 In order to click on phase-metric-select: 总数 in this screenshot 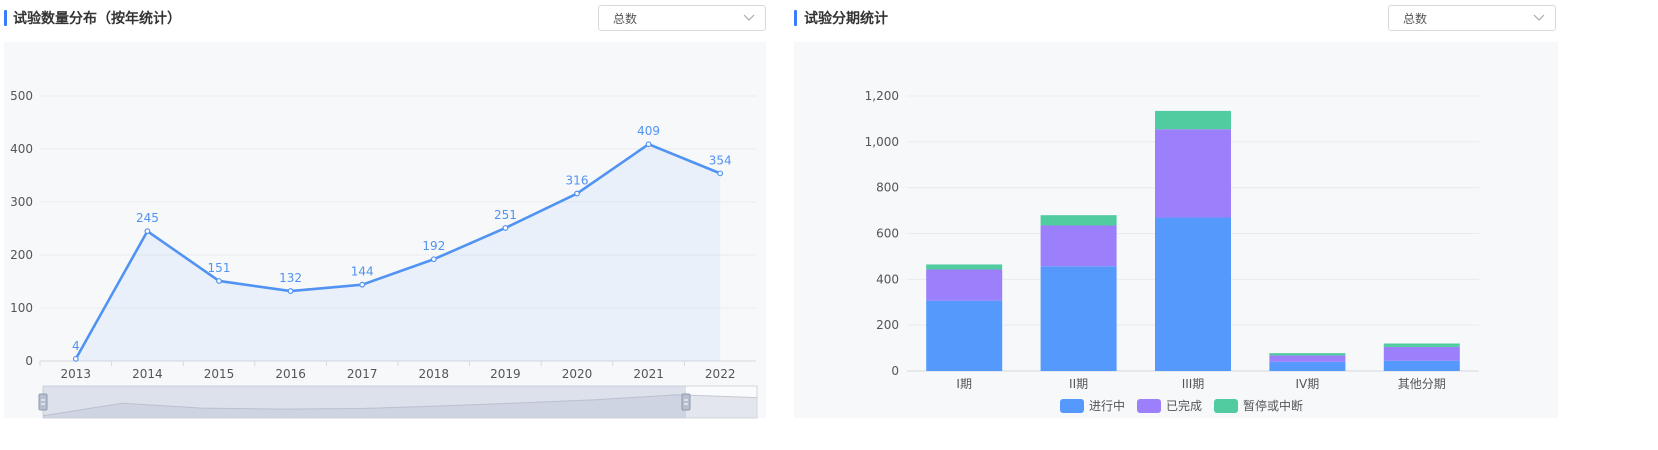, I will do `click(1472, 18)`.